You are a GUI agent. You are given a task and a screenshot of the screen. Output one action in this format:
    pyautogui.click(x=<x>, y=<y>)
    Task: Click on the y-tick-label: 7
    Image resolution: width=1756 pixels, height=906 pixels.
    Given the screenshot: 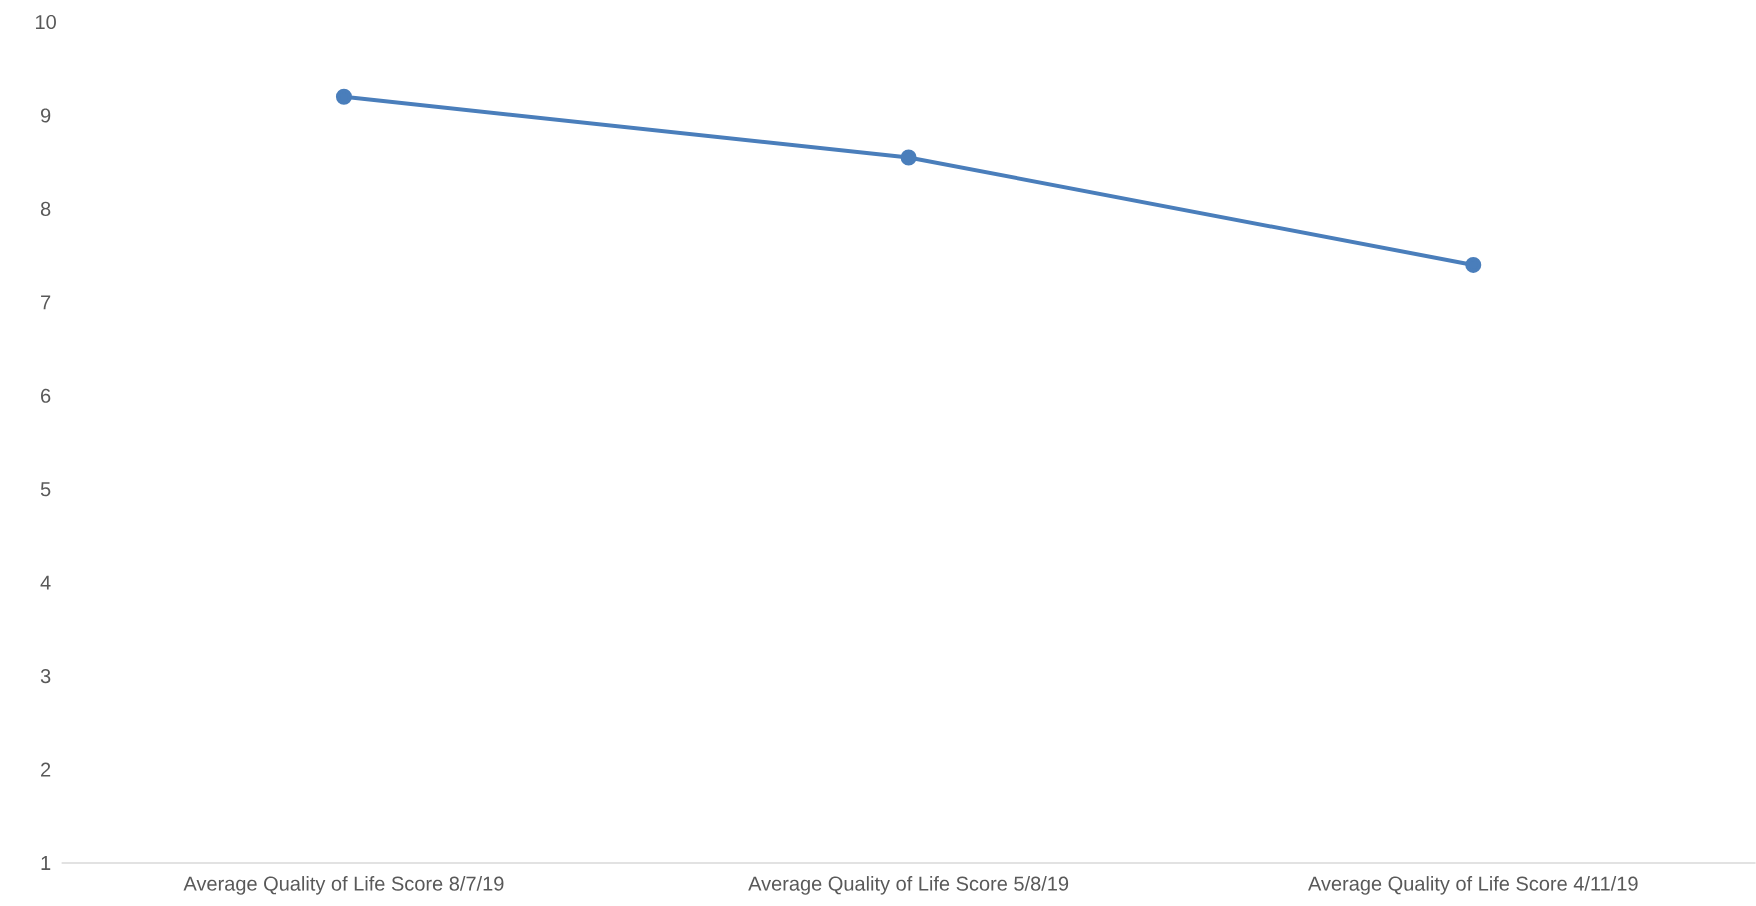 What is the action you would take?
    pyautogui.click(x=46, y=302)
    